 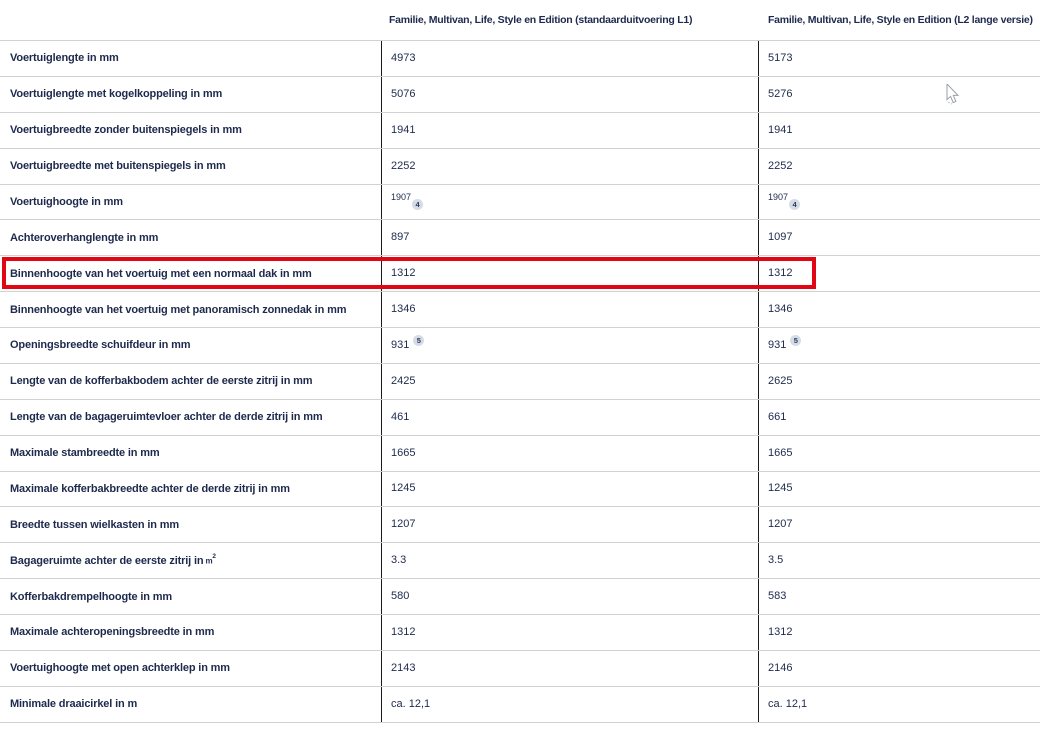 What do you see at coordinates (100, 345) in the screenshot?
I see `spec-label: Openingsbreedte schuifdeur in mm` at bounding box center [100, 345].